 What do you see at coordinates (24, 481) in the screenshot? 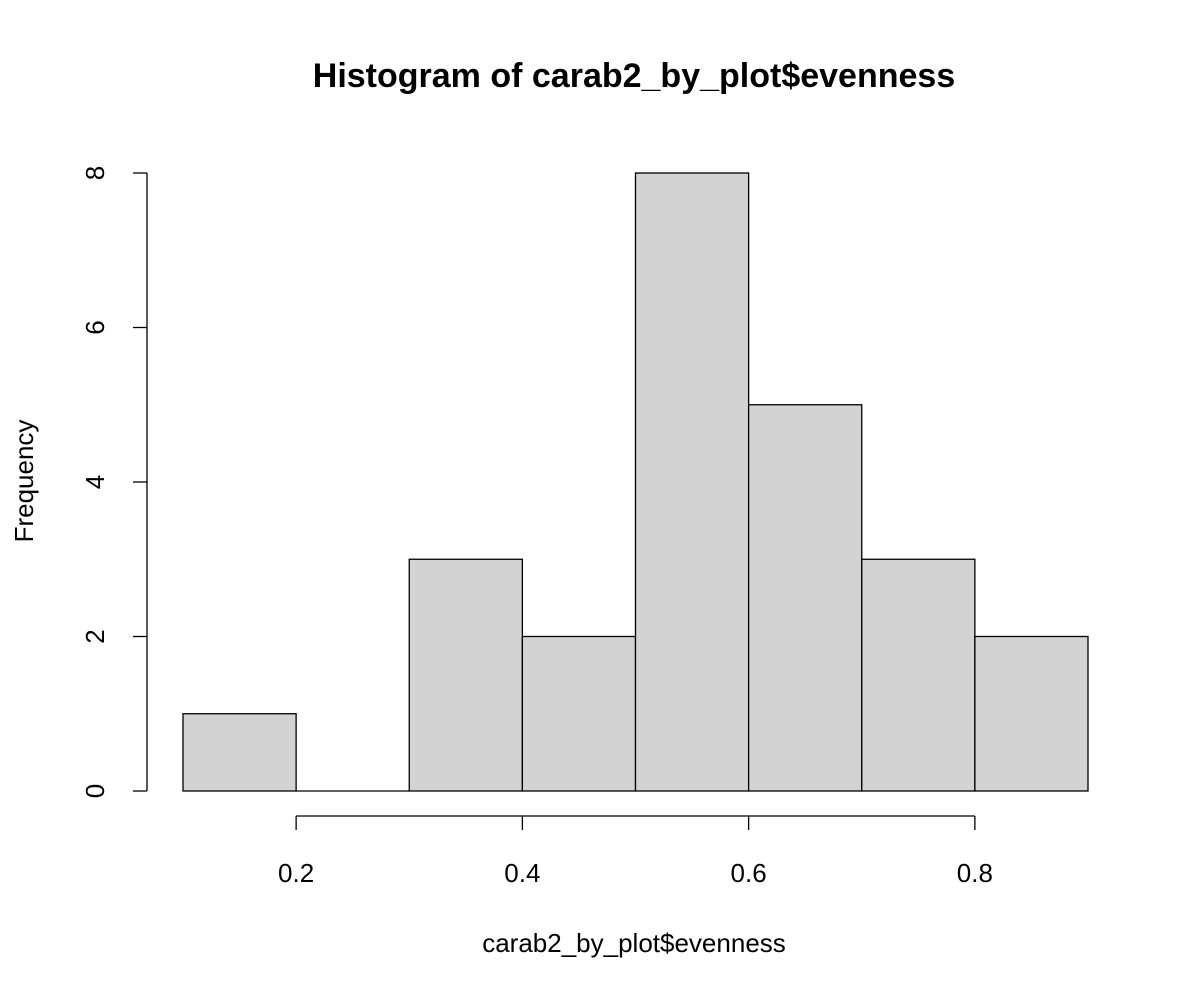
I see `y-axis-title: Frequency` at bounding box center [24, 481].